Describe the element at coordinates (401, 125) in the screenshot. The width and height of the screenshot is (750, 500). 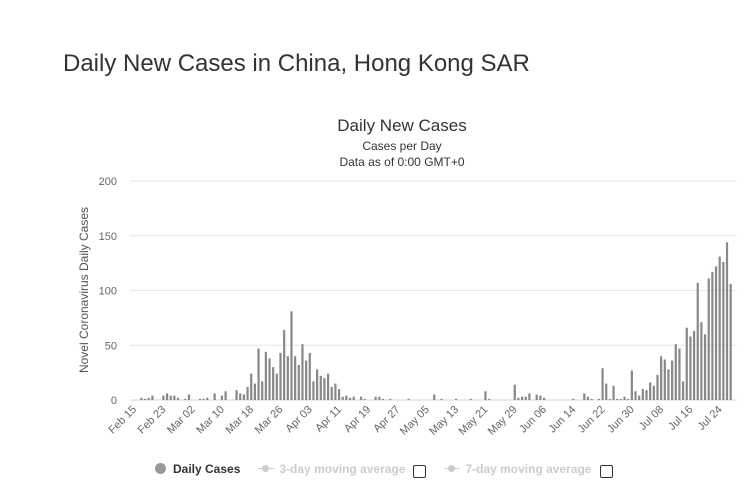
I see `chart-title: Daily New Cases` at that location.